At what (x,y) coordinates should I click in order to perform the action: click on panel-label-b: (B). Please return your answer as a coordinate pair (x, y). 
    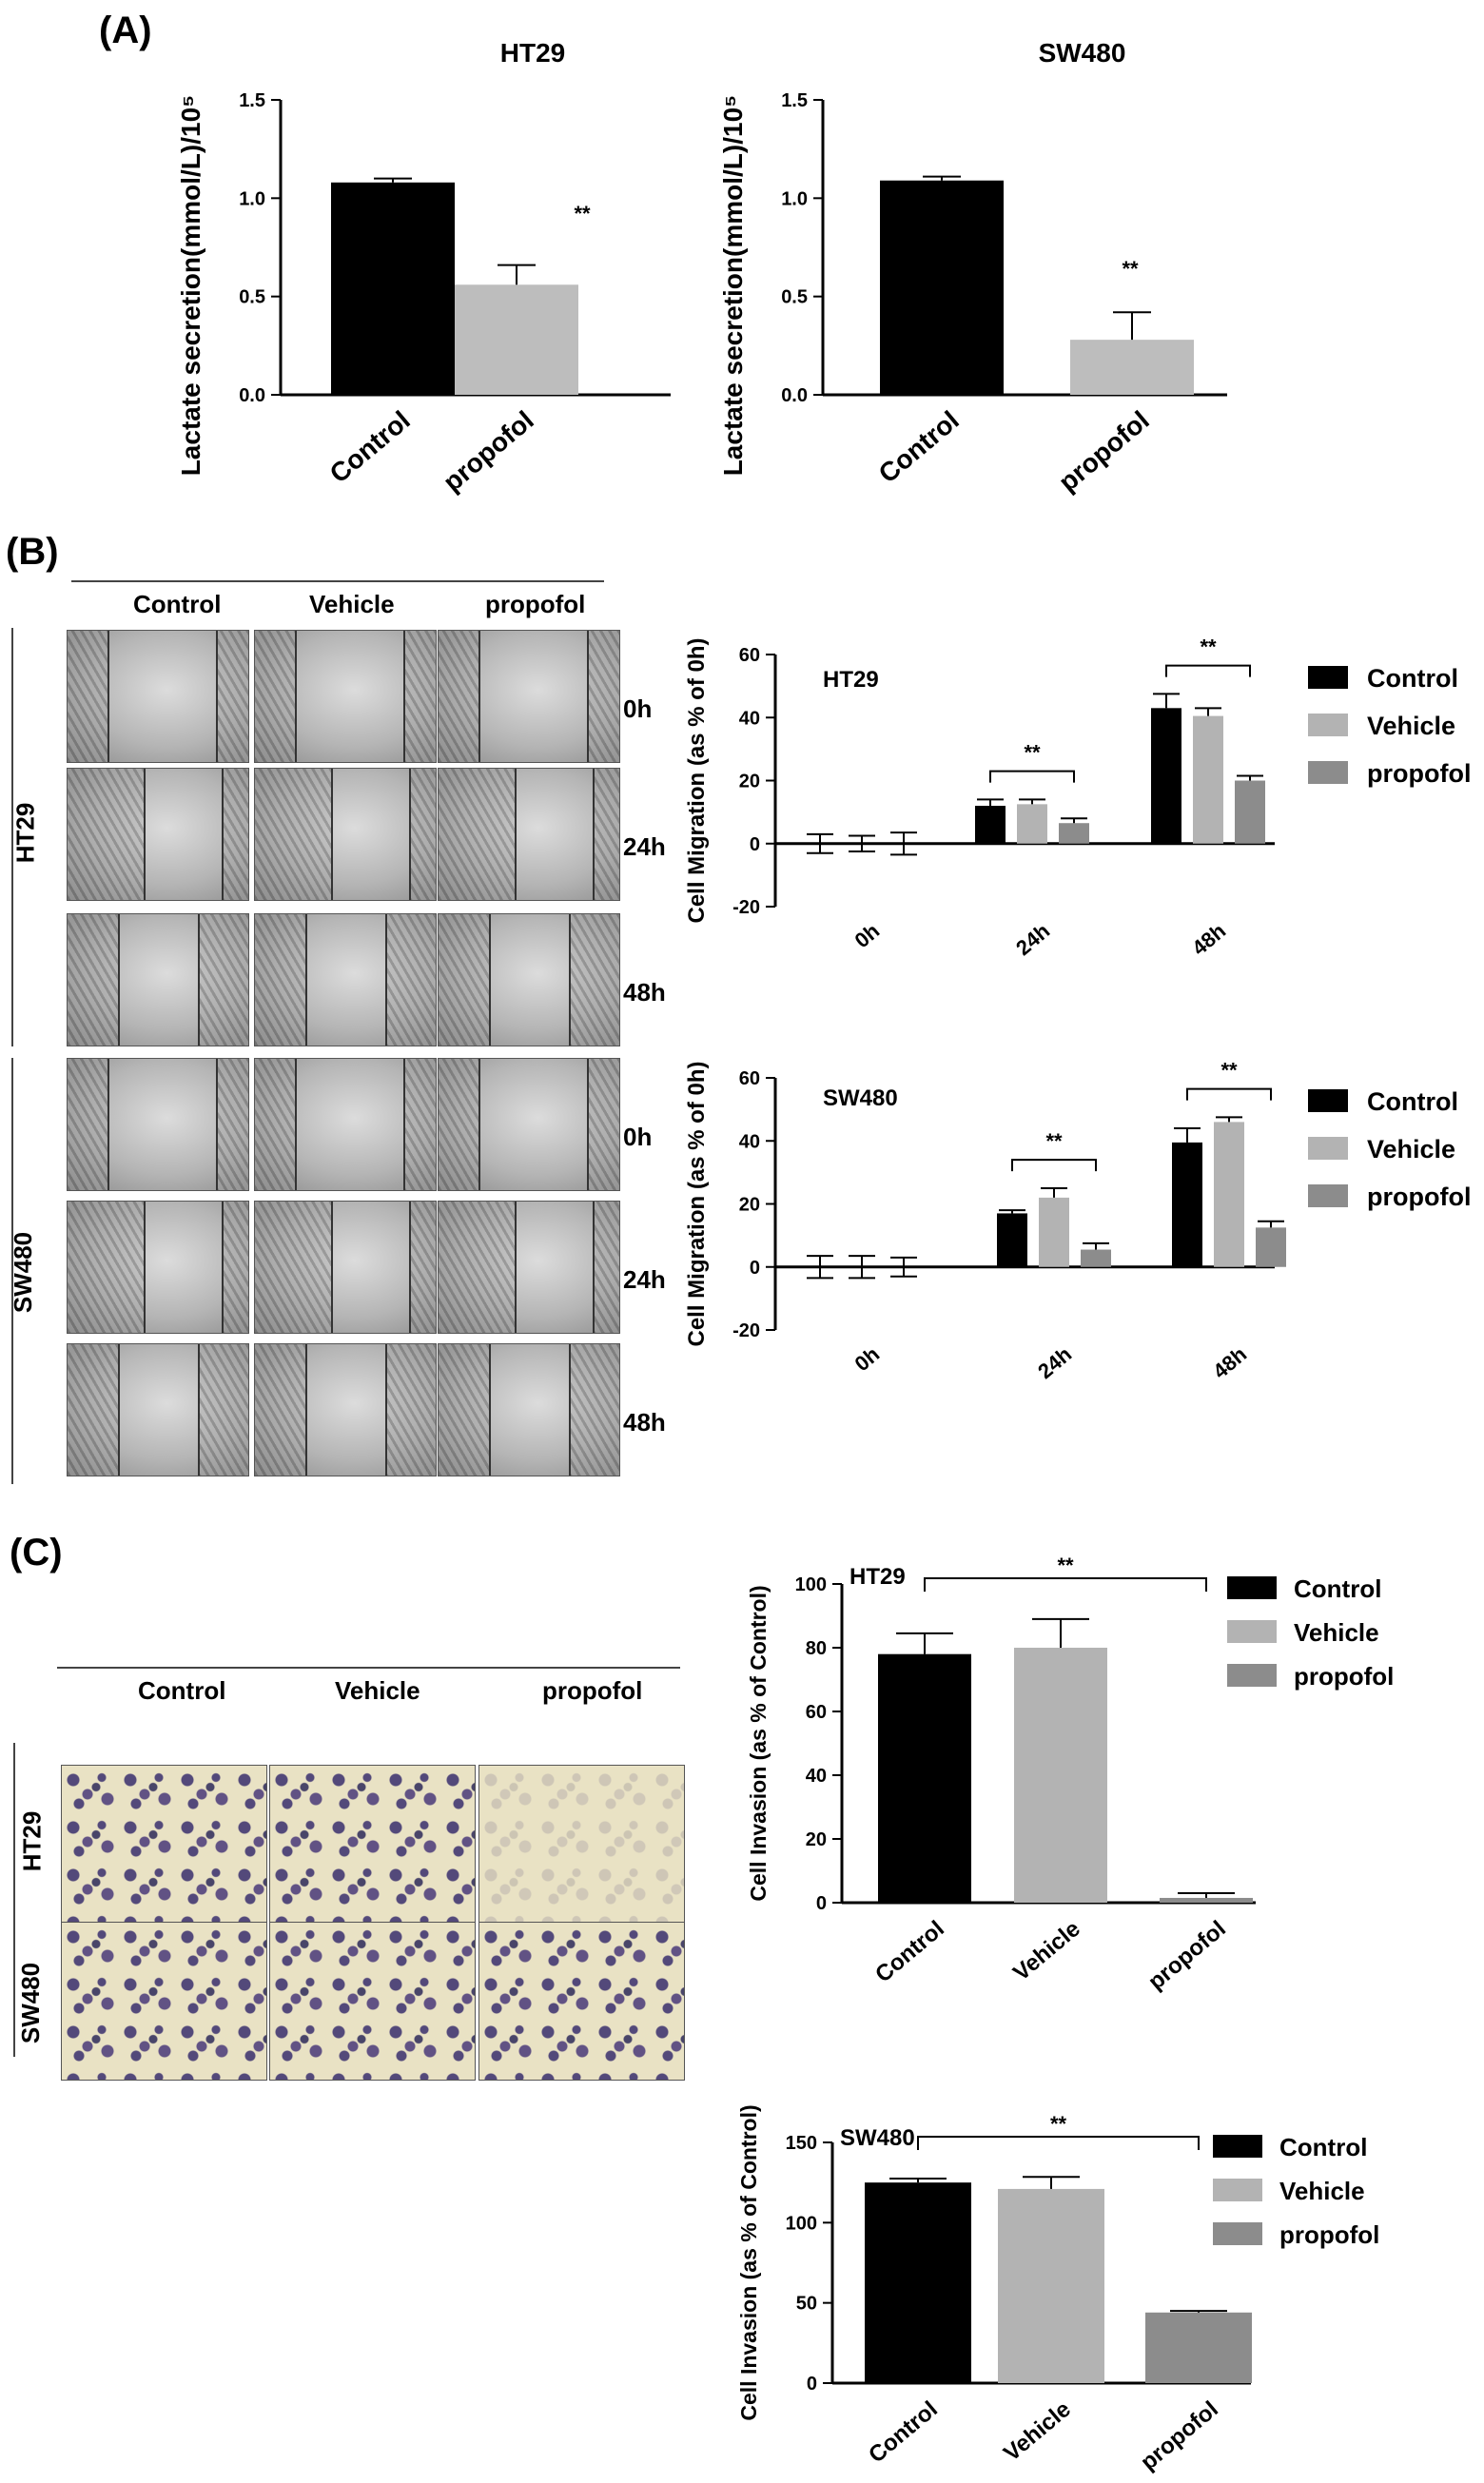
    Looking at the image, I should click on (32, 552).